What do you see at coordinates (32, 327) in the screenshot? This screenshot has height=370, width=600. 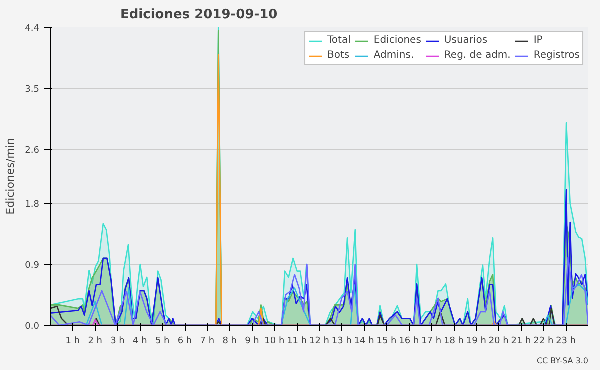 I see `y-tick-label: 0.0` at bounding box center [32, 327].